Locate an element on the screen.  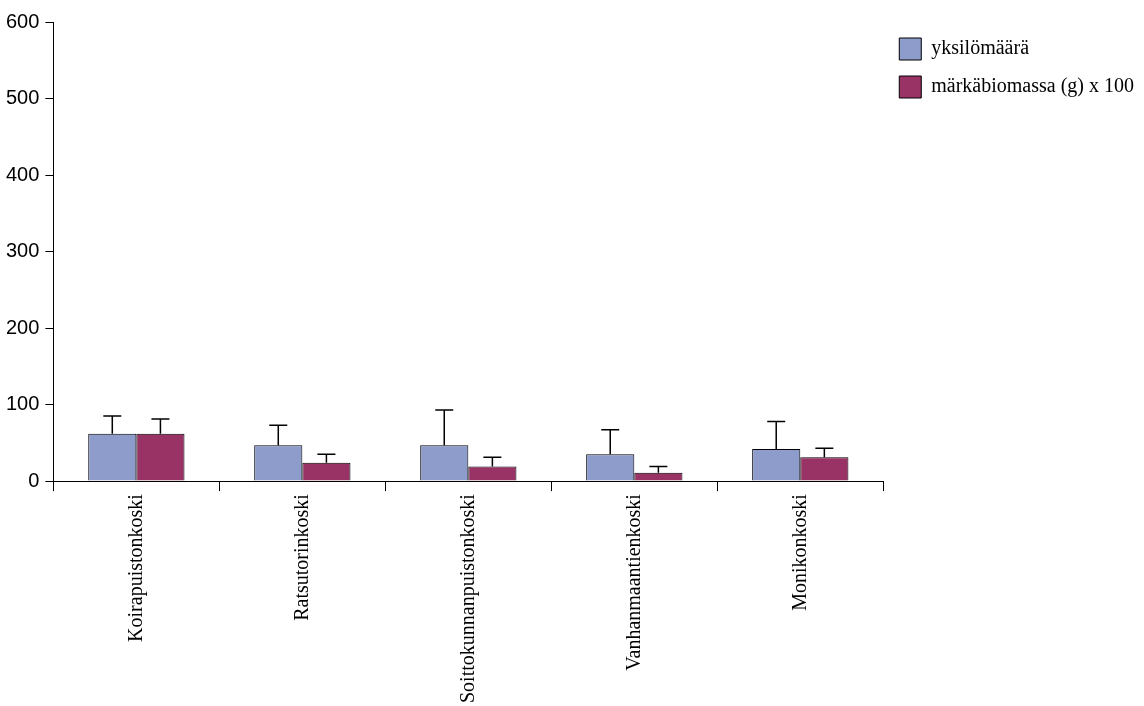
x-tick-label: Vanhanmaantienkoski is located at coordinates (632, 582).